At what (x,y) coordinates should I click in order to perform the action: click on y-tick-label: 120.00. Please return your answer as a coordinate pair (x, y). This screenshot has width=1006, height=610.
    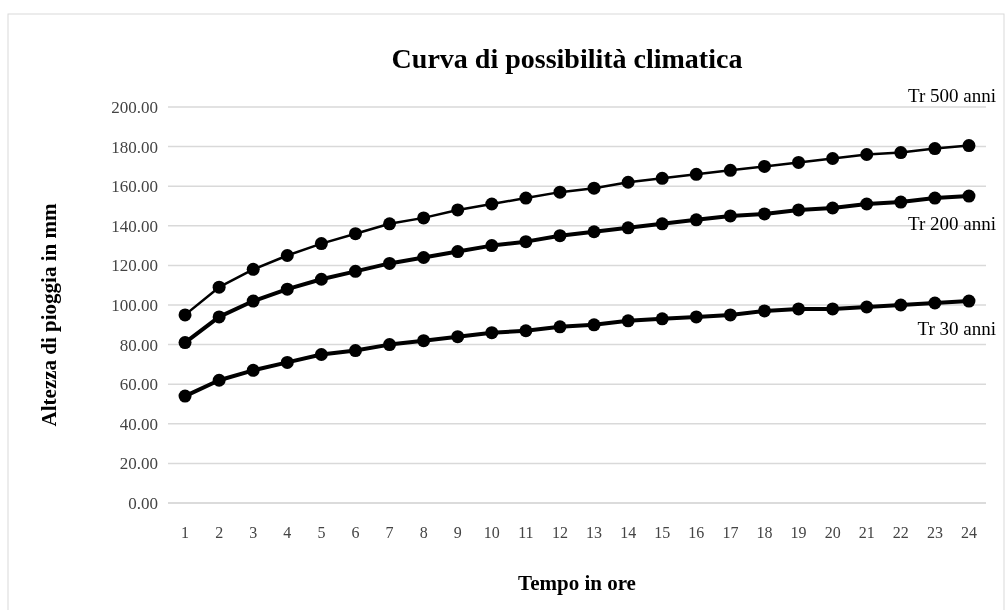
    Looking at the image, I should click on (134, 266).